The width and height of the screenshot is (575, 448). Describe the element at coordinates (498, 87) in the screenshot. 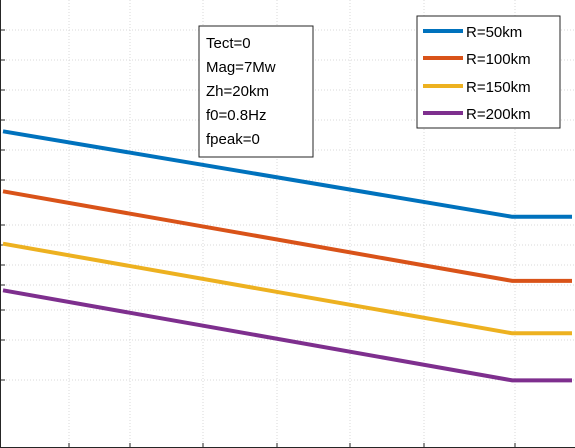

I see `legend-label-r150: R=150km` at that location.